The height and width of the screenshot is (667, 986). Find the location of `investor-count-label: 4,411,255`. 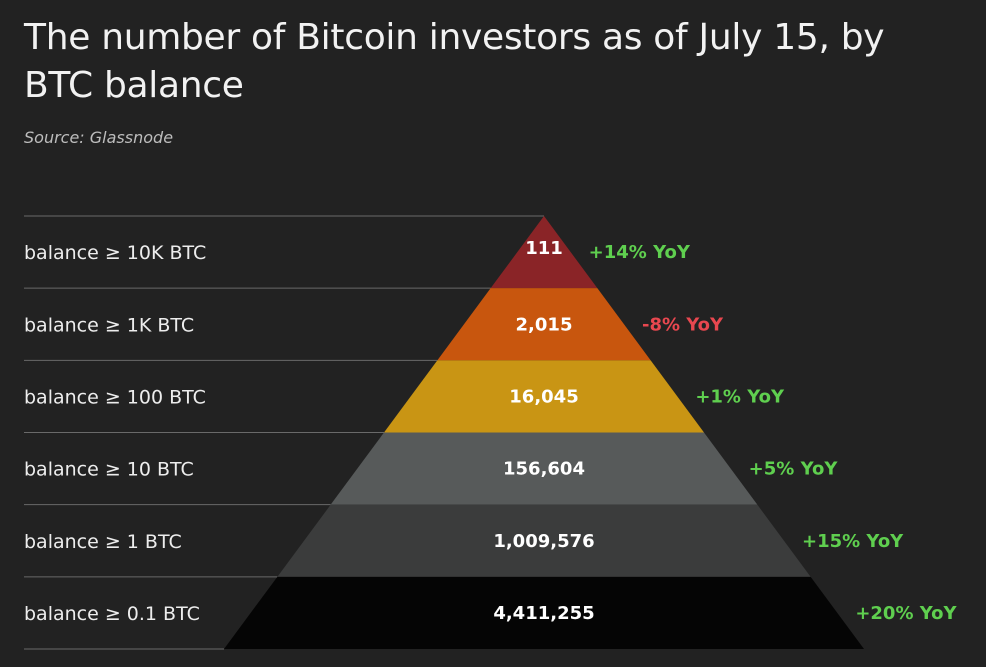

investor-count-label: 4,411,255 is located at coordinates (543, 613).